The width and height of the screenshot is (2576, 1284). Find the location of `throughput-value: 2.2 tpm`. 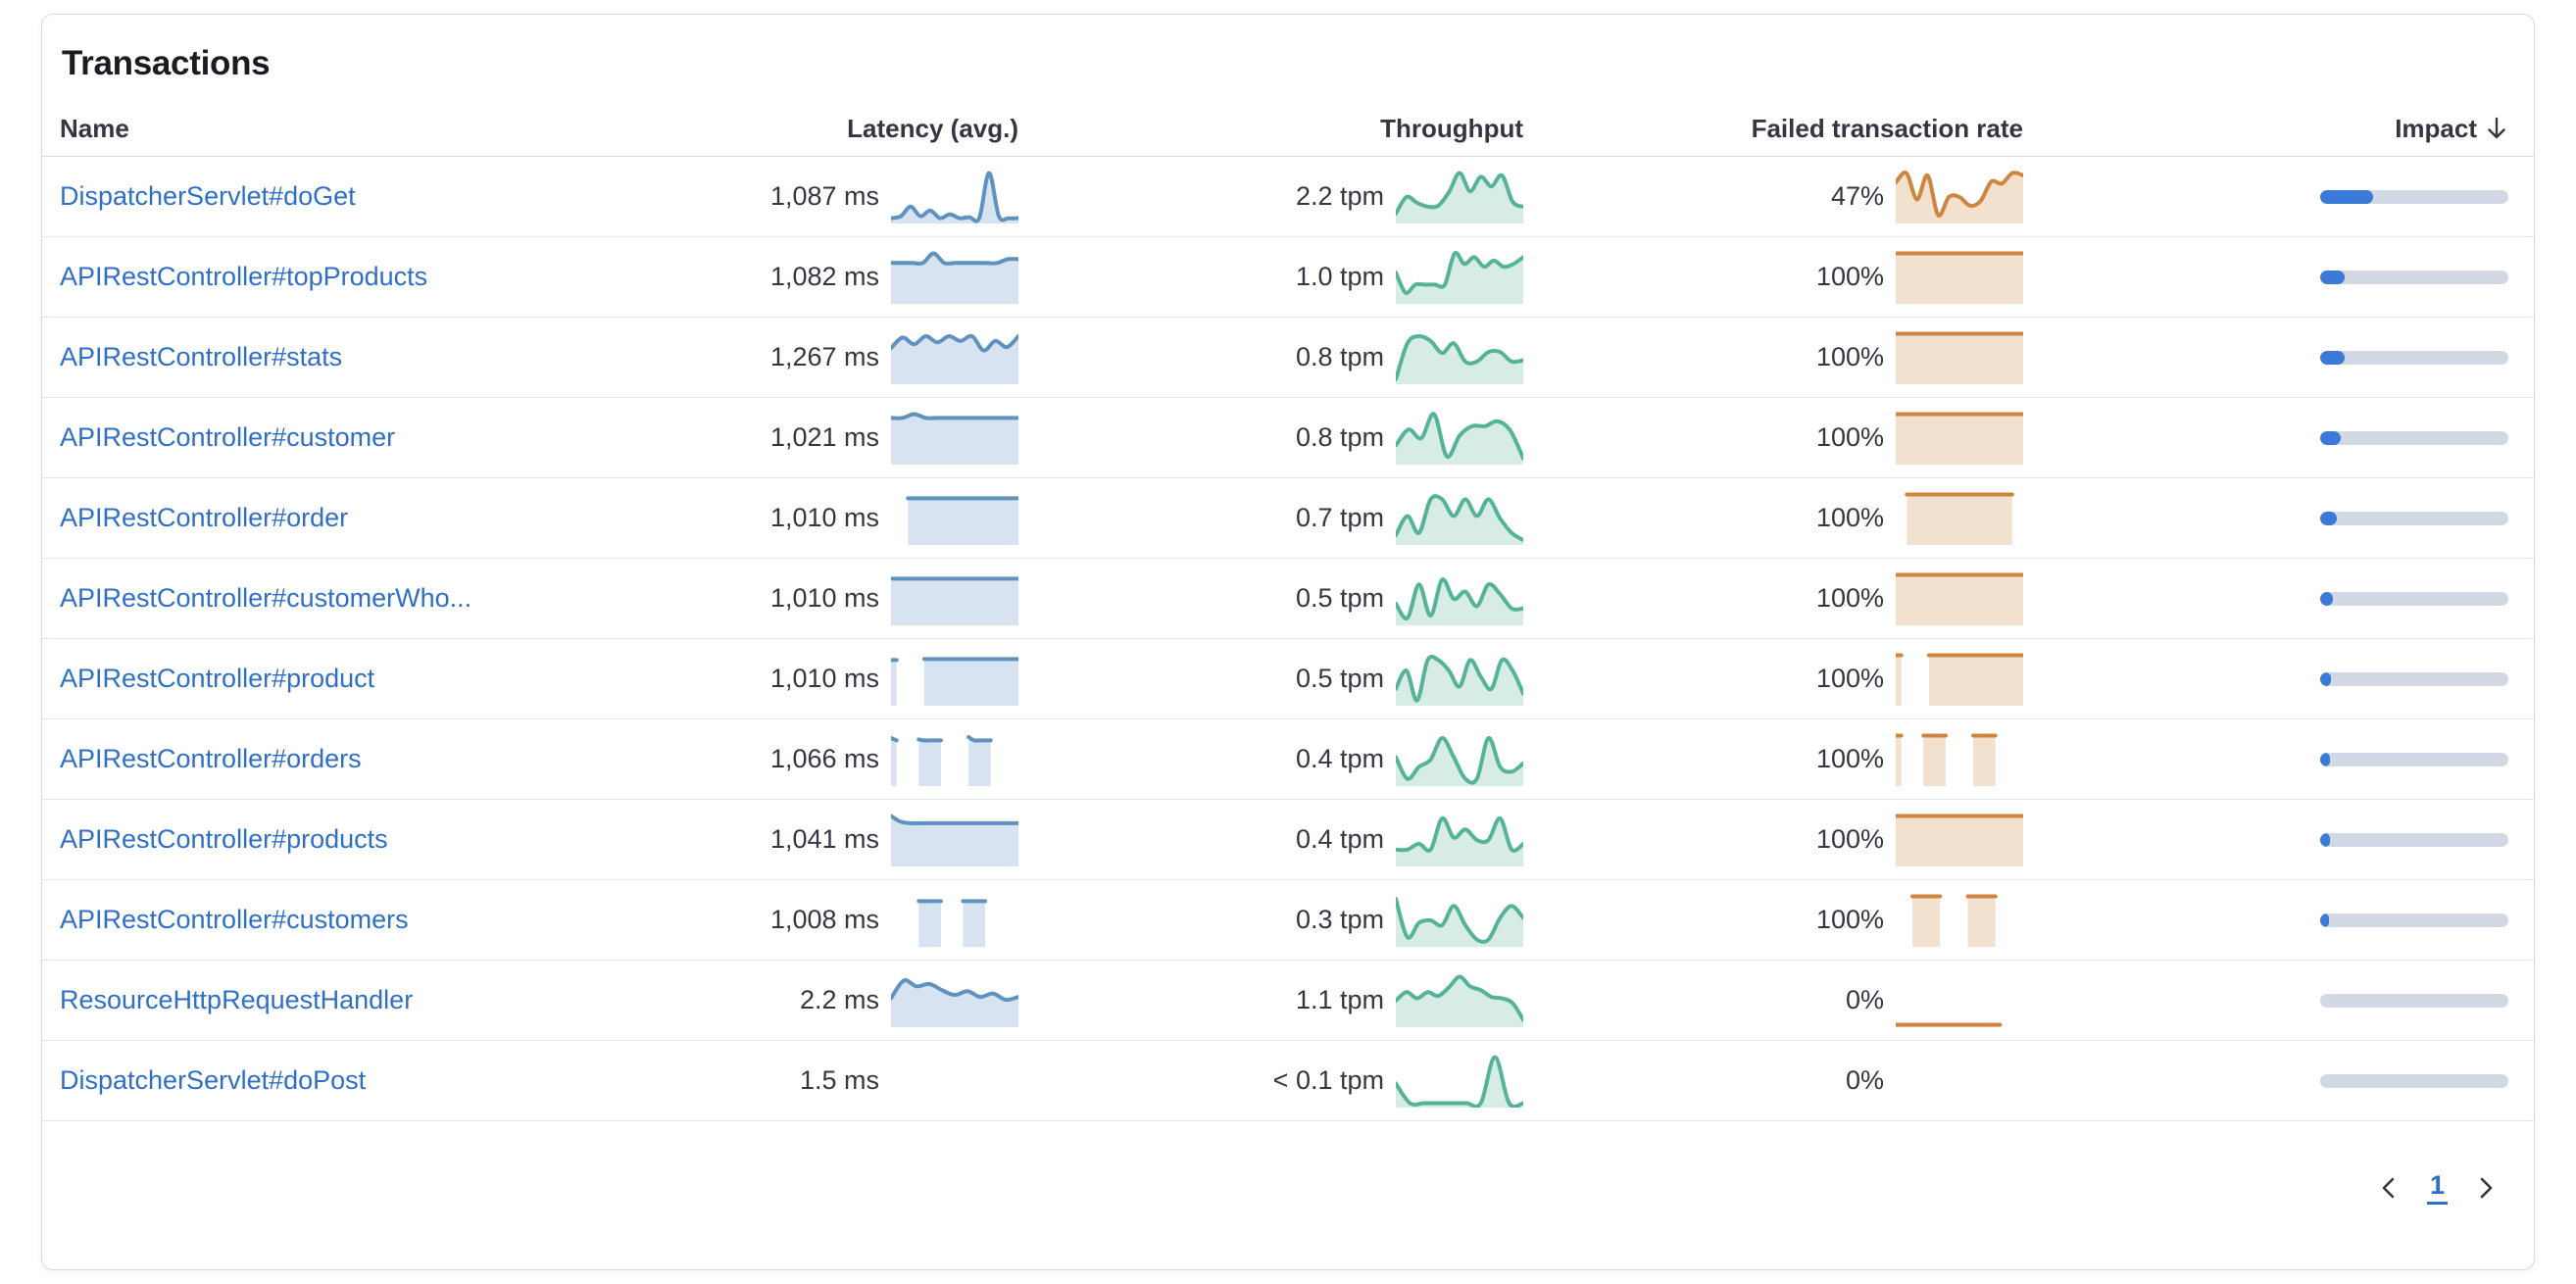

throughput-value: 2.2 tpm is located at coordinates (1339, 196).